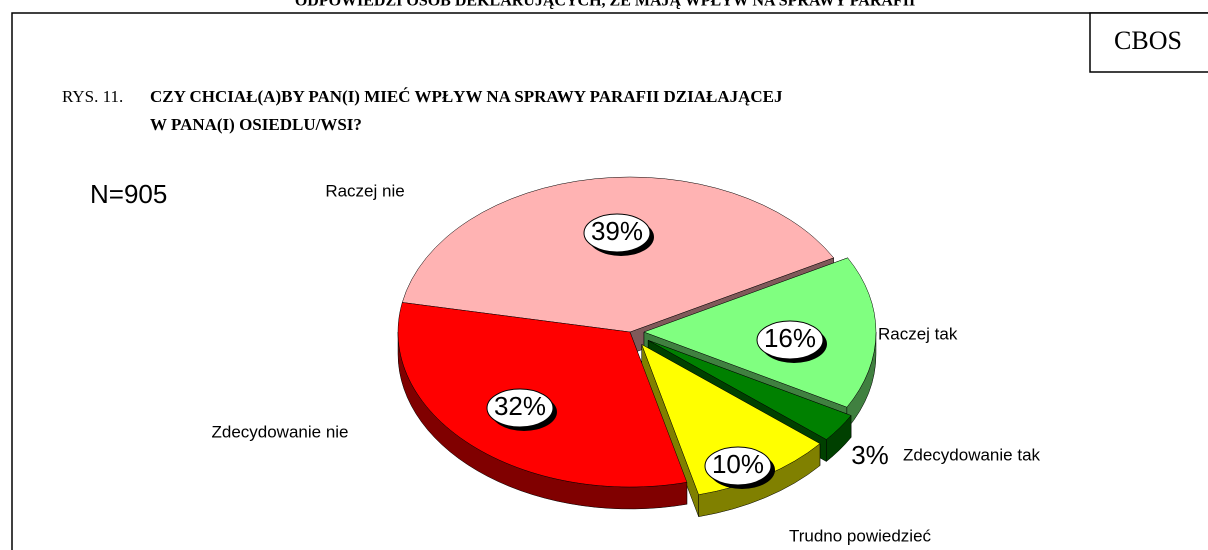  I want to click on slice, so click(750, 390).